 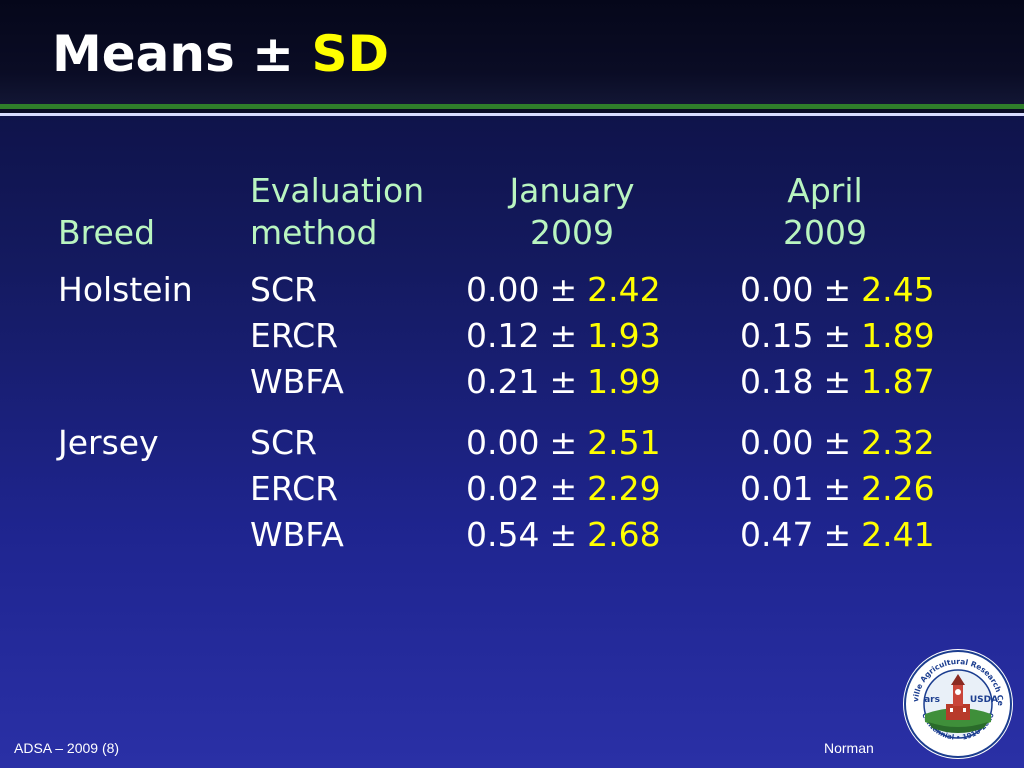 What do you see at coordinates (512, 106) in the screenshot?
I see `title-rule-green` at bounding box center [512, 106].